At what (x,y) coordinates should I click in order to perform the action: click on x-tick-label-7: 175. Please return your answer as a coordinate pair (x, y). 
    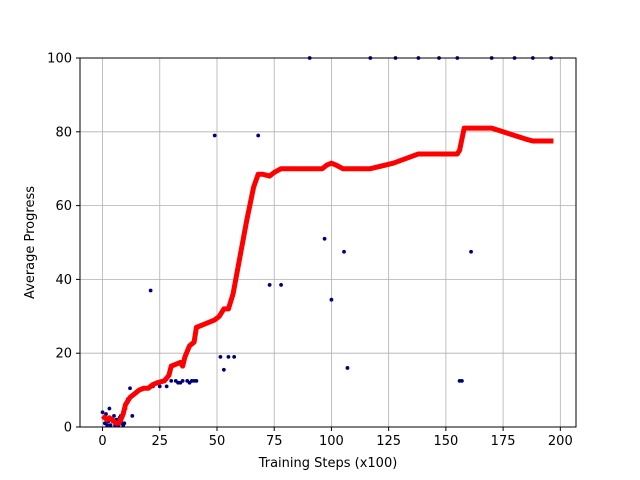
    Looking at the image, I should click on (503, 441).